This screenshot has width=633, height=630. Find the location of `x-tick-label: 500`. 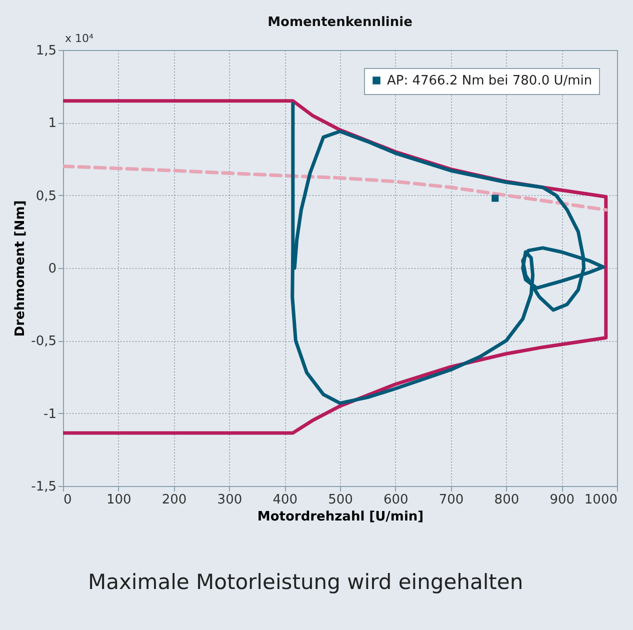

x-tick-label: 500 is located at coordinates (340, 500).